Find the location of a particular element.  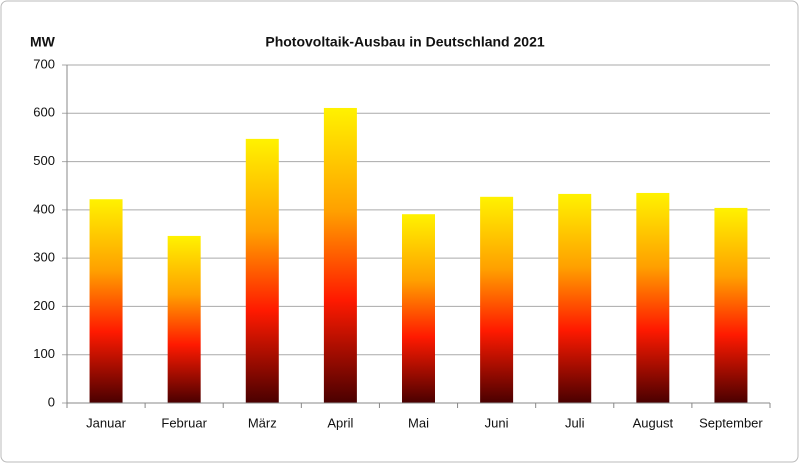

y-tick-label: 500 is located at coordinates (44, 160).